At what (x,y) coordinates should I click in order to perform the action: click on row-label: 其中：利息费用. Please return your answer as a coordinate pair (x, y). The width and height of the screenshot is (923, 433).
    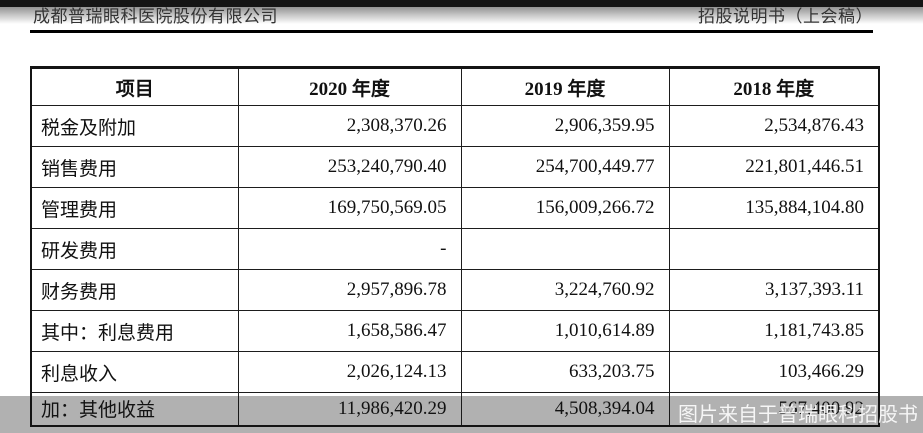
    Looking at the image, I should click on (134, 331).